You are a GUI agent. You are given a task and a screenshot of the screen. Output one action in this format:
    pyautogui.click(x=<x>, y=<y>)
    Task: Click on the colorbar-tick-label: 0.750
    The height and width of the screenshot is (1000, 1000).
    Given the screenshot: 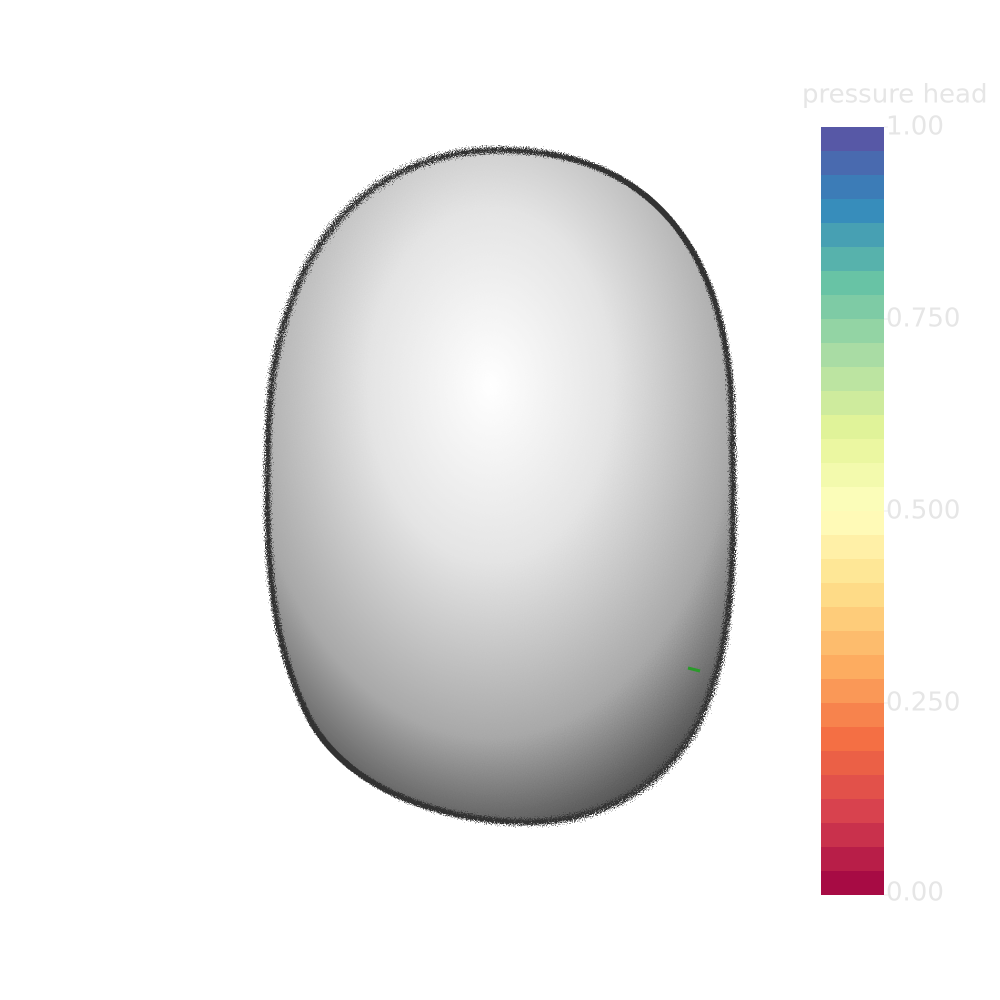 What is the action you would take?
    pyautogui.click(x=923, y=319)
    